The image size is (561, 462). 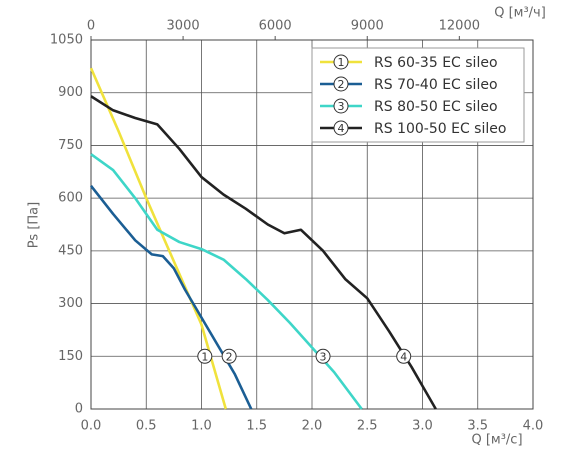 What do you see at coordinates (436, 63) in the screenshot?
I see `legend-label: RS 60-35 EC sileo` at bounding box center [436, 63].